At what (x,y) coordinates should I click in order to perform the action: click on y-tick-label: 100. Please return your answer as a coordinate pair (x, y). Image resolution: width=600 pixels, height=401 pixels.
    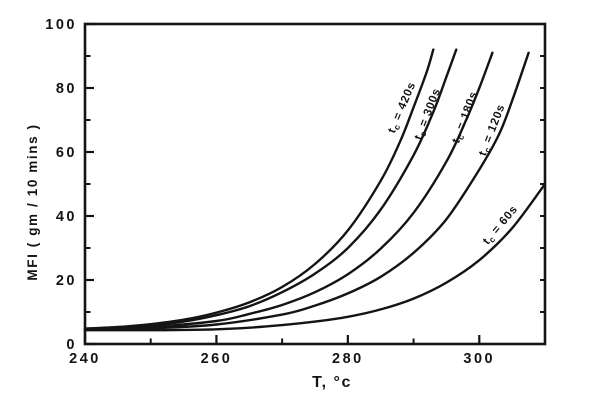
    Looking at the image, I should click on (61, 25).